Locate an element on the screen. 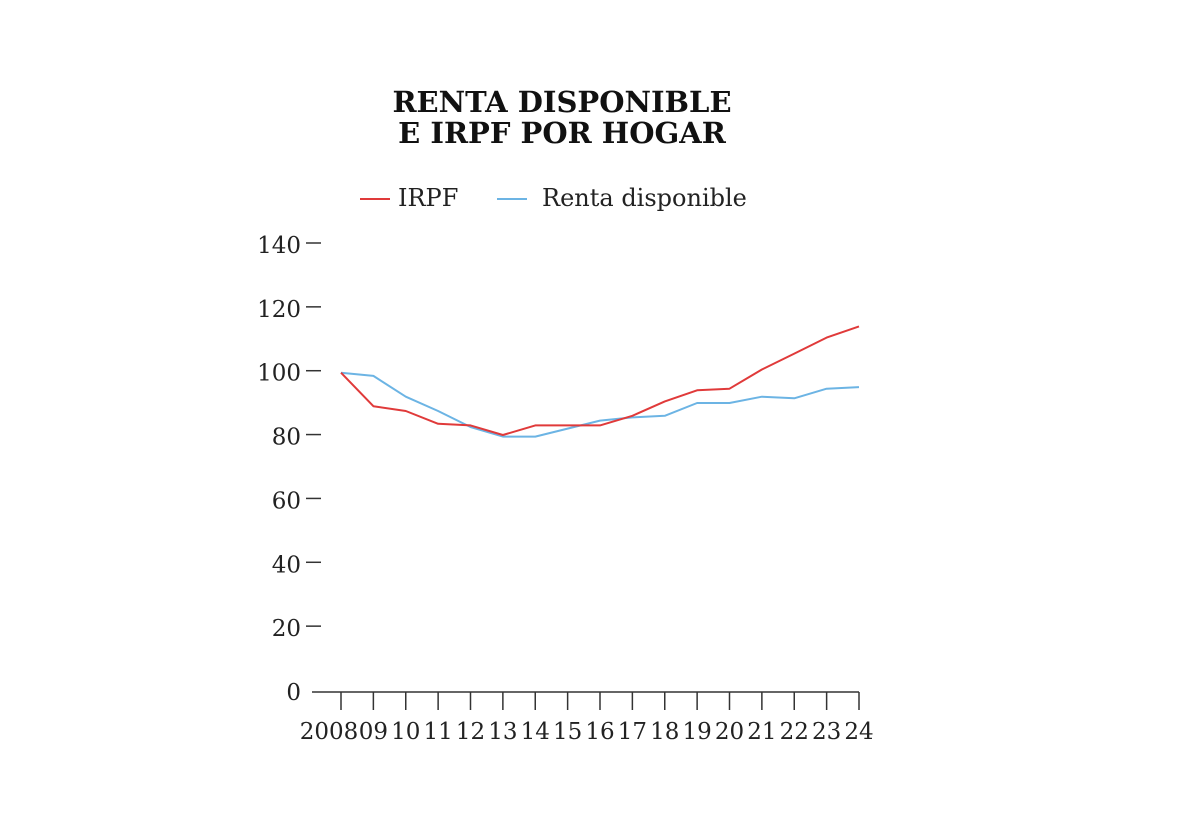 This screenshot has height=837, width=1200. x-tick-label: 13 is located at coordinates (502, 732).